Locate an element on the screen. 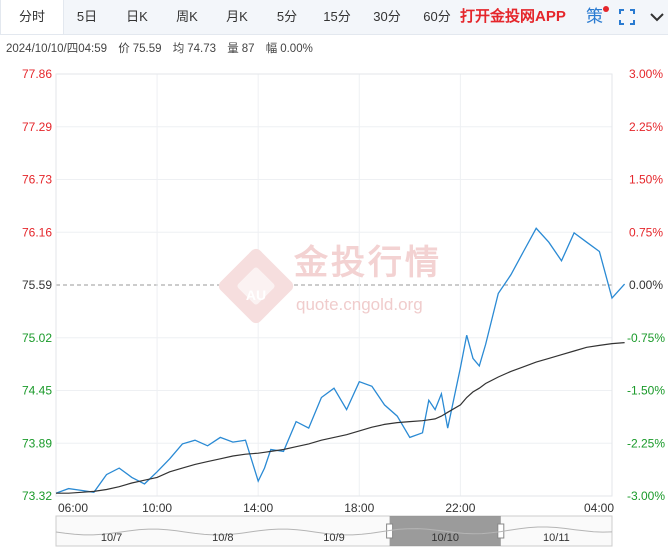 Image resolution: width=668 pixels, height=548 pixels. notification-dot is located at coordinates (606, 9).